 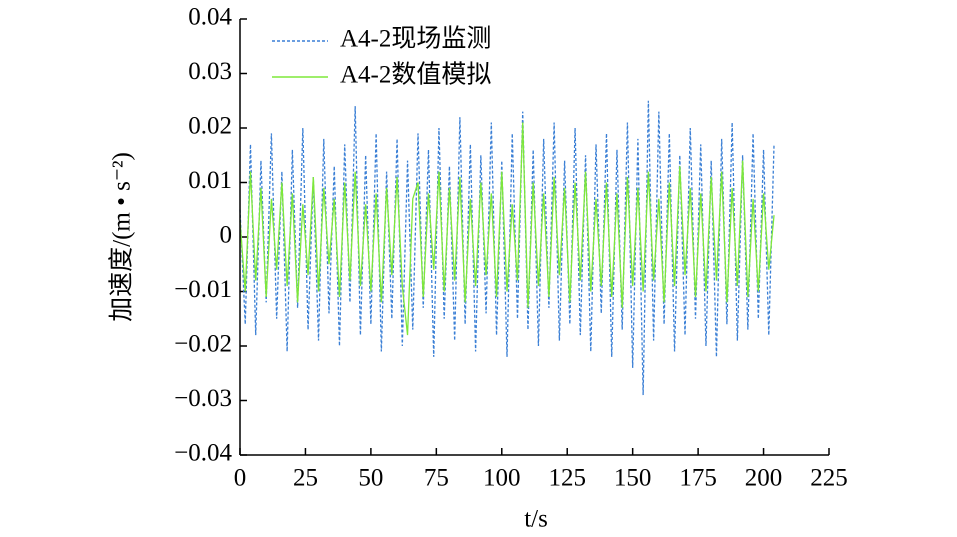 What do you see at coordinates (415, 75) in the screenshot?
I see `legend-label: A4-2数值模拟` at bounding box center [415, 75].